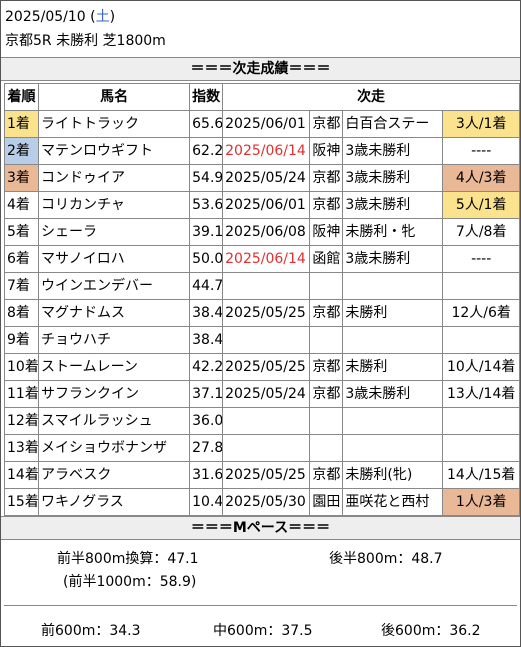  I want to click on next-result-cell: 14人/15着, so click(481, 475).